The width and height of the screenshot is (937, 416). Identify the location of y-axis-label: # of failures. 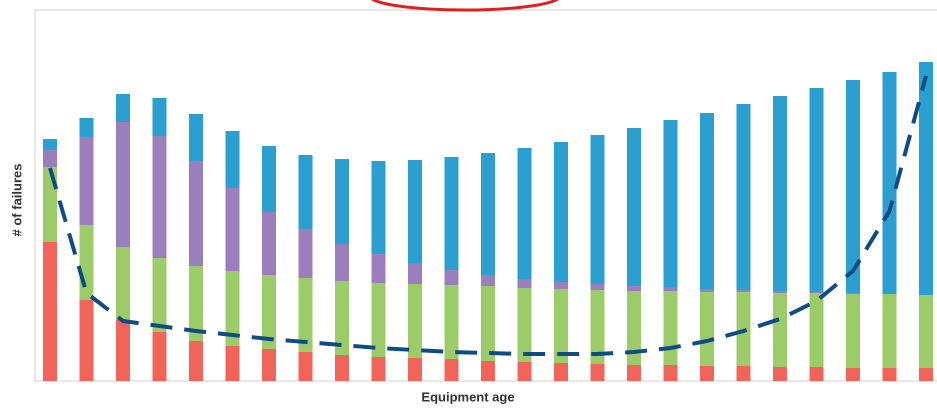
(16, 200).